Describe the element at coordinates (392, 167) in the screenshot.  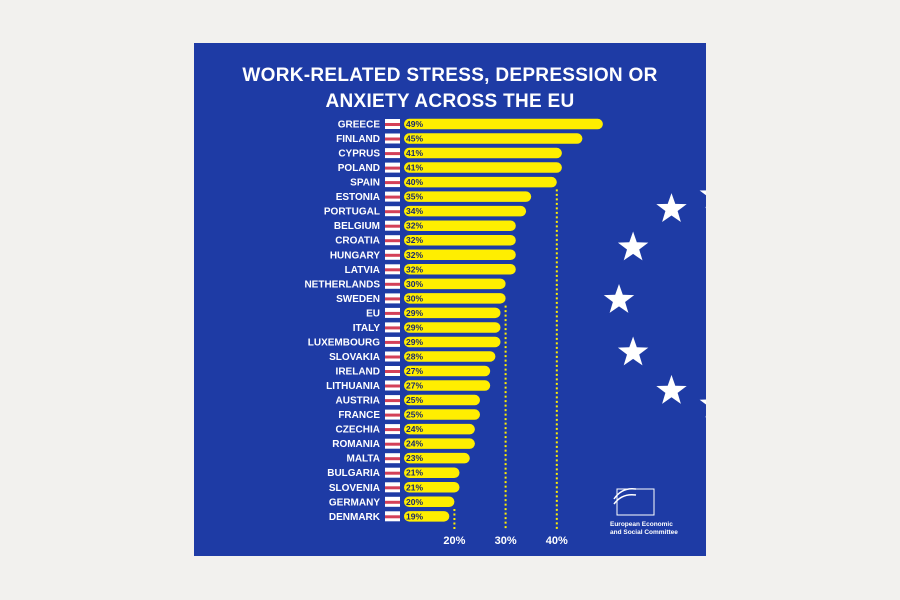
I see `flag-poland-icon` at that location.